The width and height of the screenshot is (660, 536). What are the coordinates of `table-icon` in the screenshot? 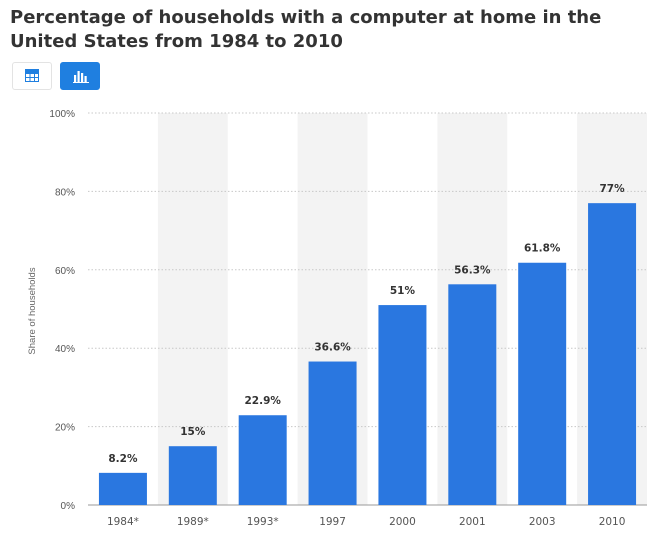 It's located at (32, 75).